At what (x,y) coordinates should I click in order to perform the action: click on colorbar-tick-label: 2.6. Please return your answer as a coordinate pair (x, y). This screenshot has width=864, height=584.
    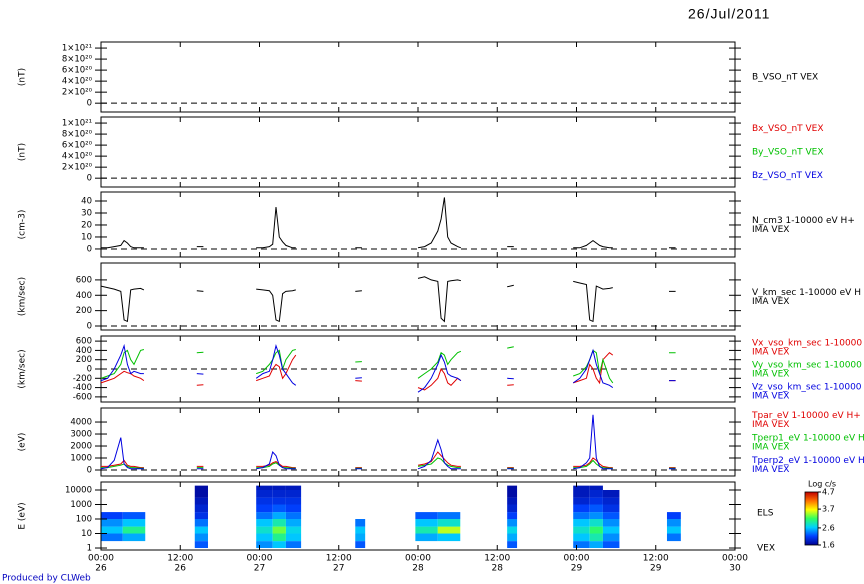
    Looking at the image, I should click on (828, 527).